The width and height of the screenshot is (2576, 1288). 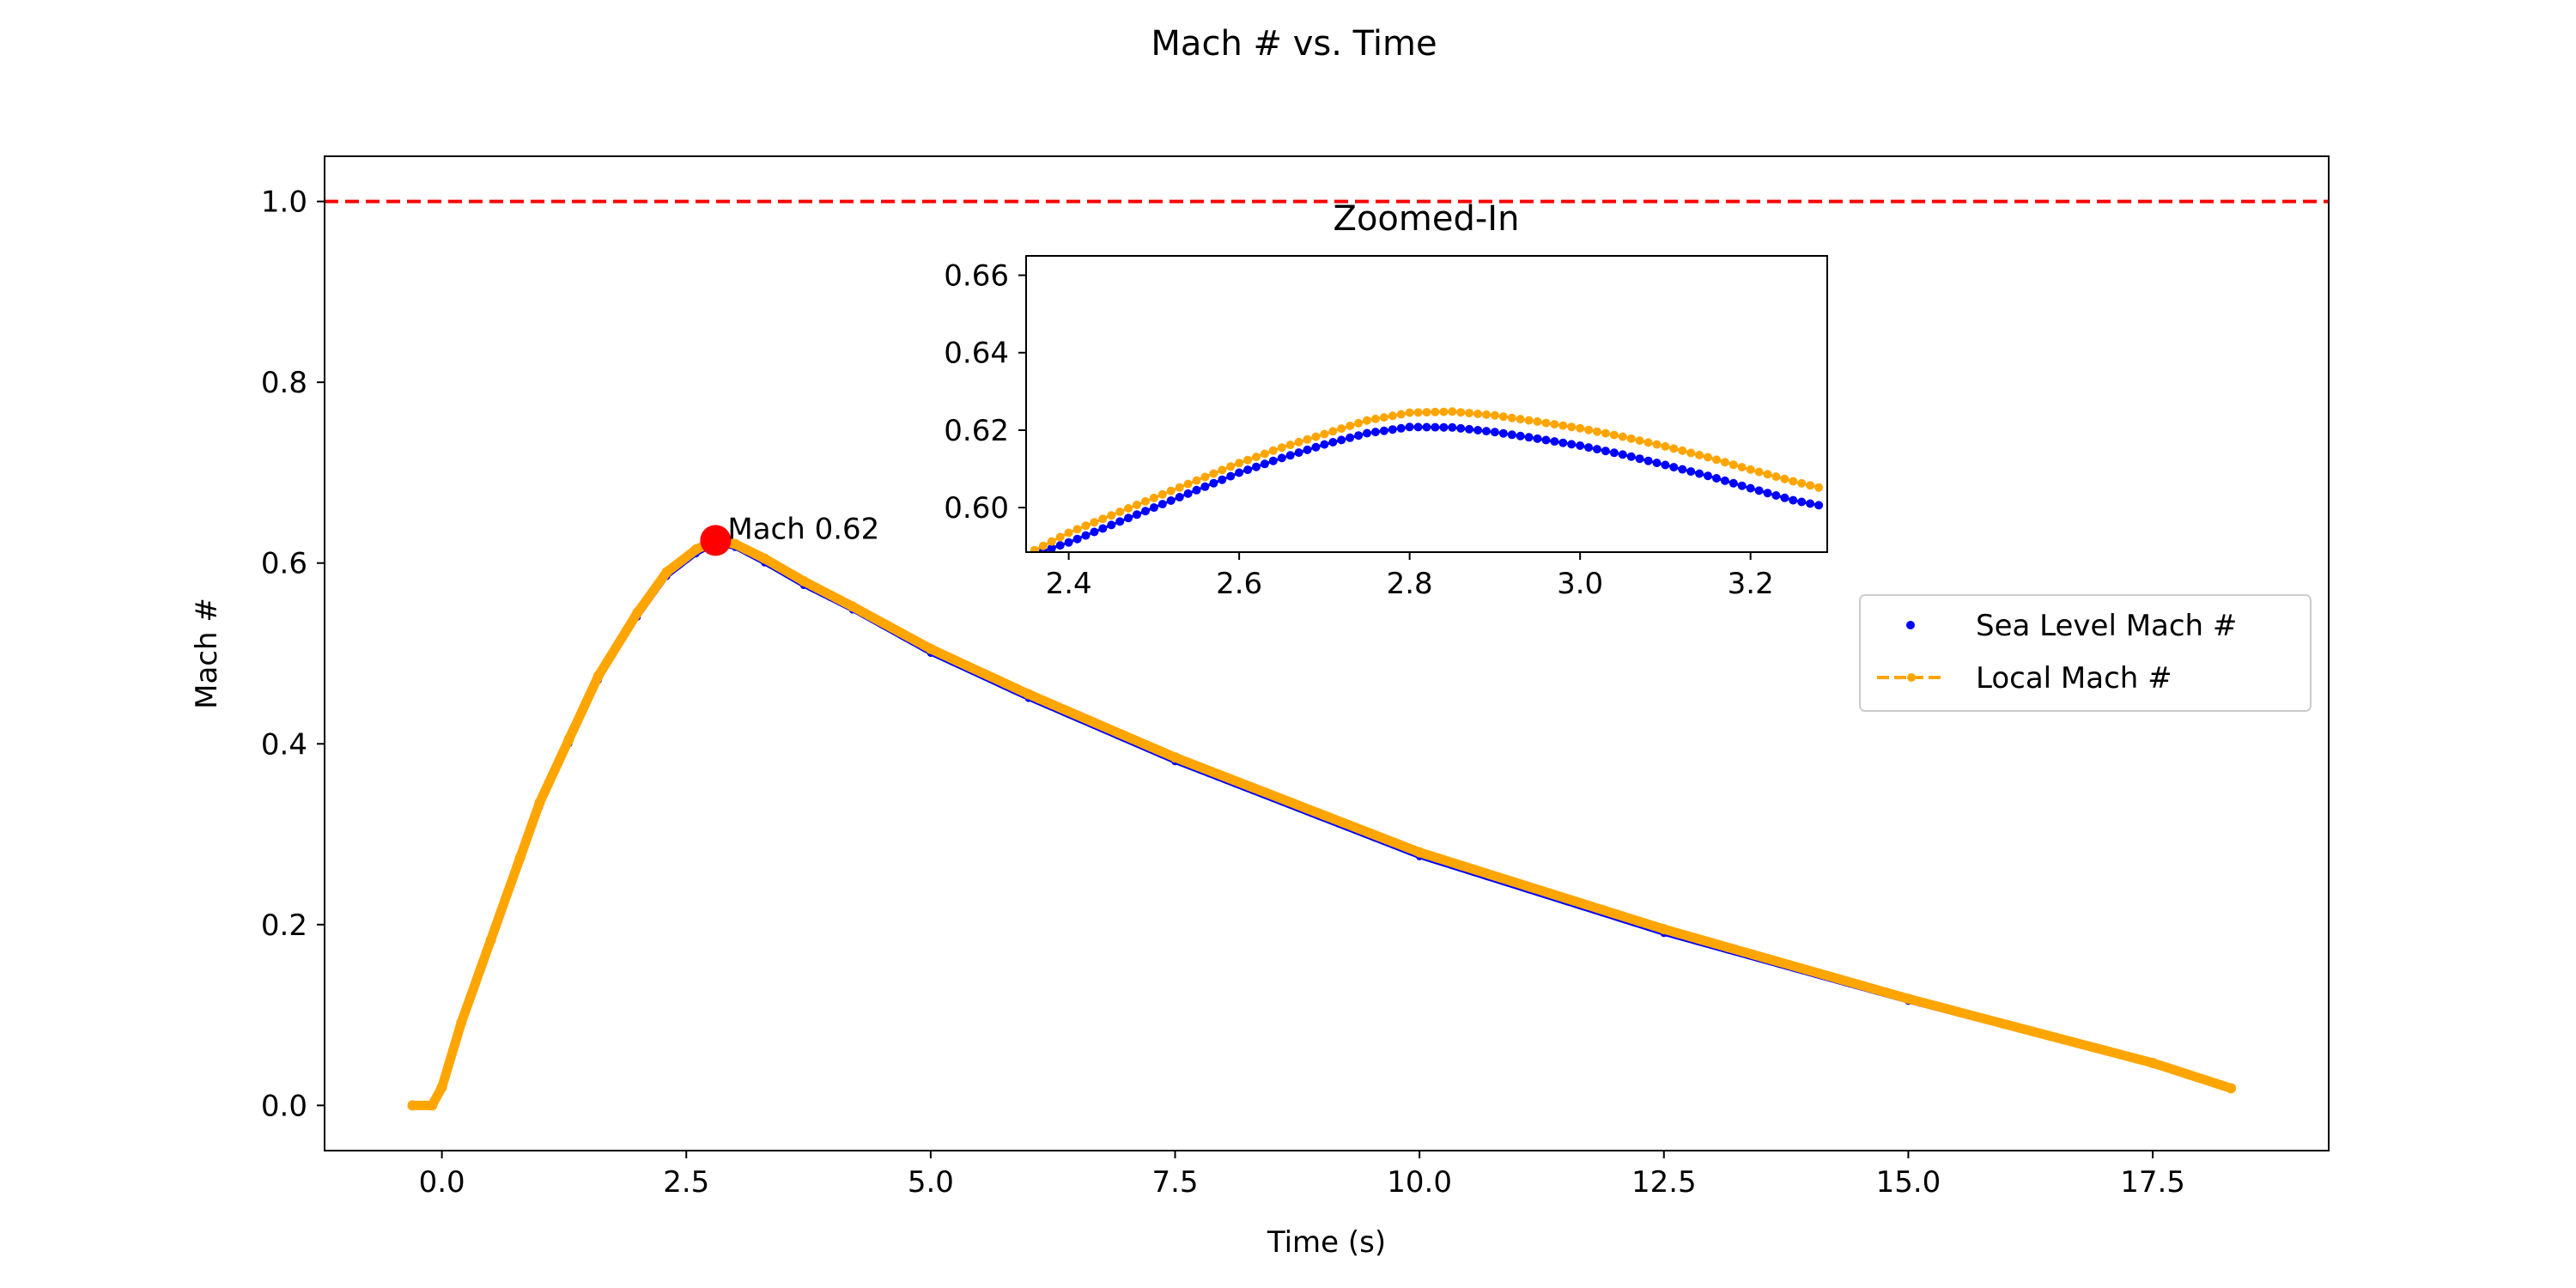 What do you see at coordinates (1069, 584) in the screenshot?
I see `inset-x-tick-label: 2.4` at bounding box center [1069, 584].